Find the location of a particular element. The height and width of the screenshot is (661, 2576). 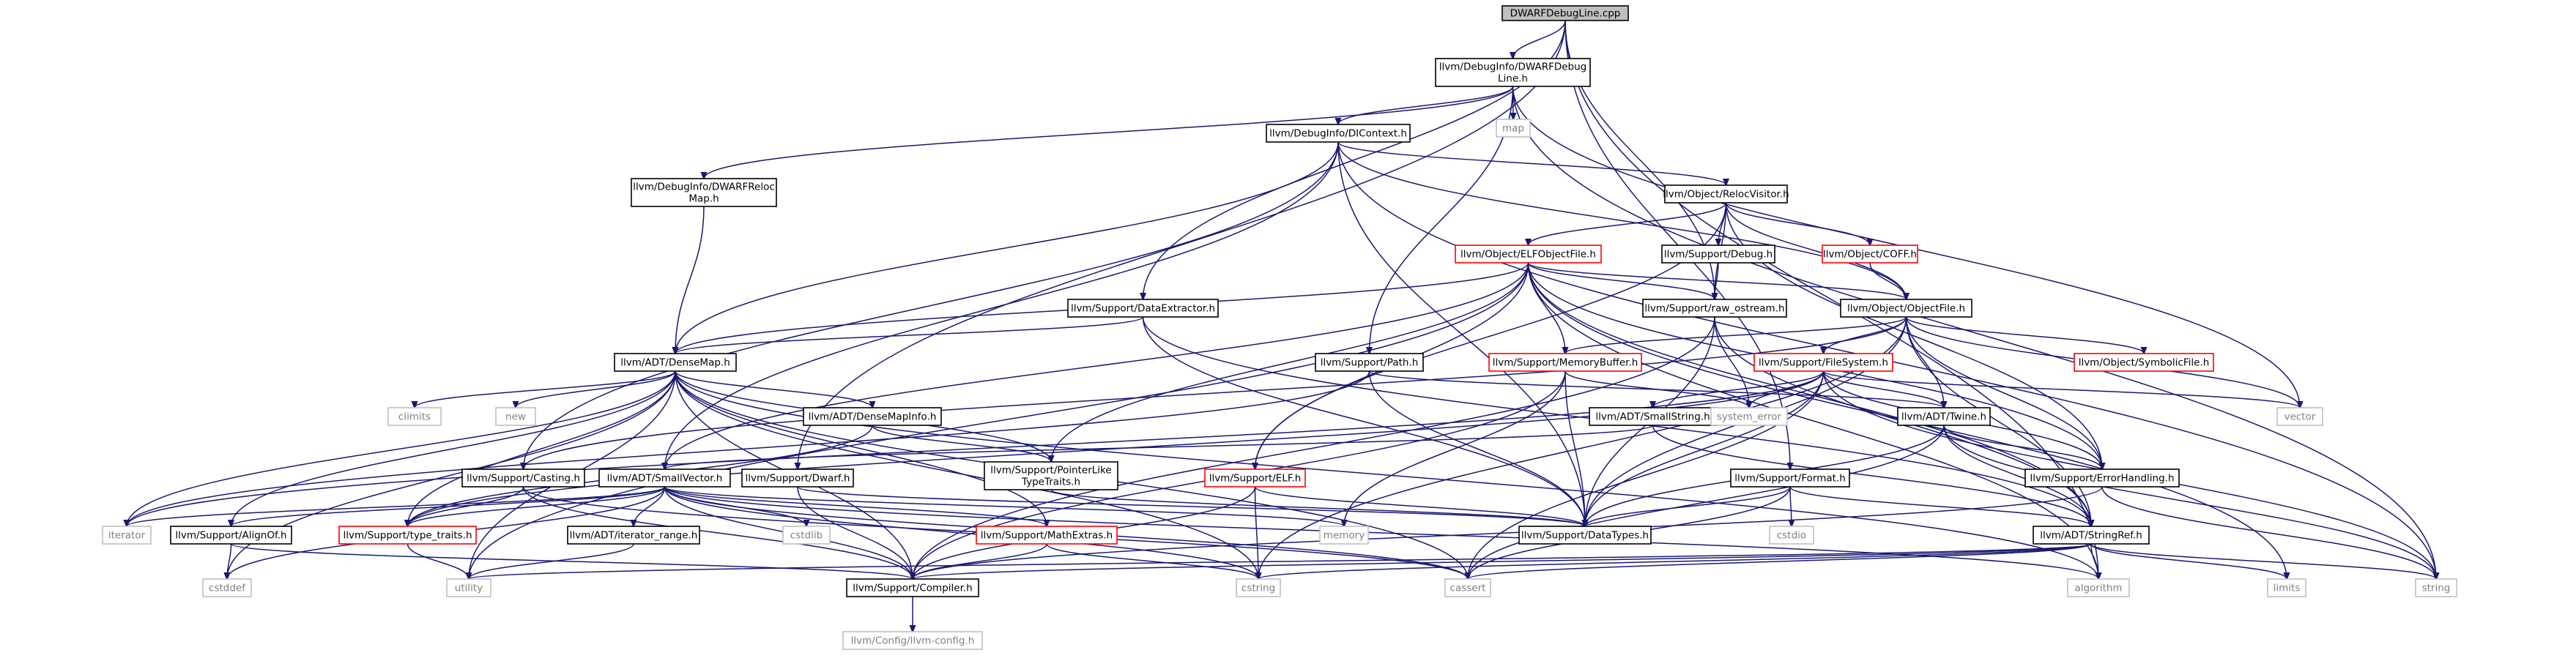

node-mathextras: llvm/Support/MathExtras.h is located at coordinates (1047, 535).